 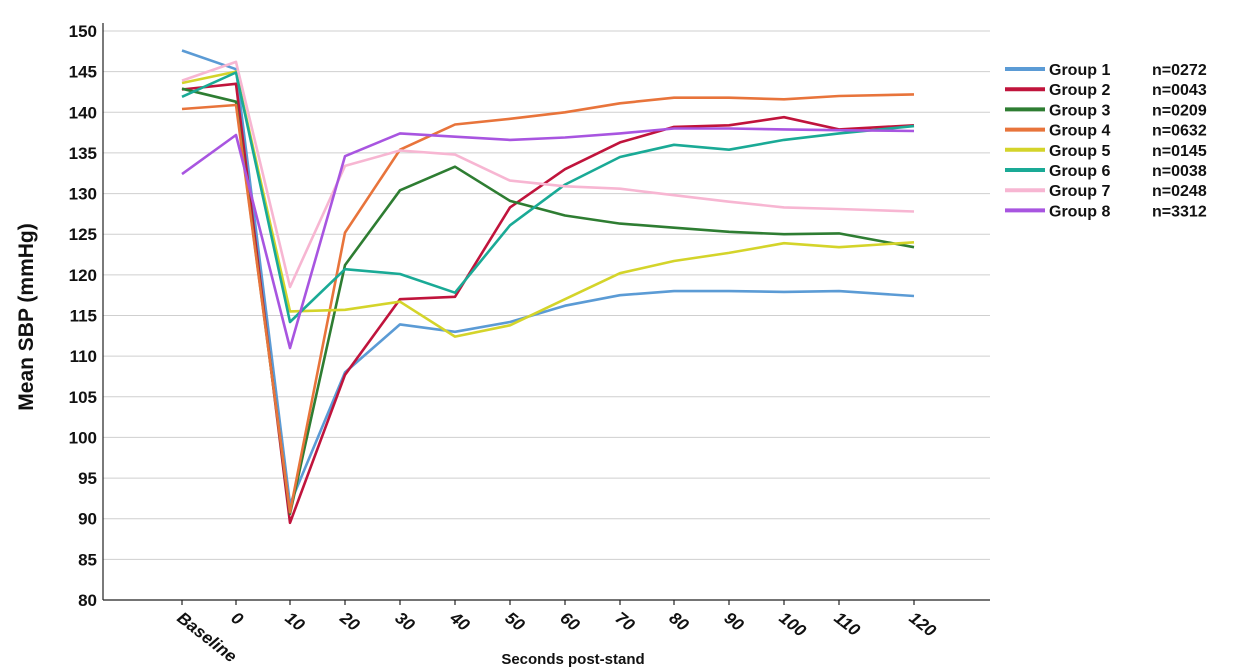 I want to click on legend-label: Group 7, so click(x=1079, y=191).